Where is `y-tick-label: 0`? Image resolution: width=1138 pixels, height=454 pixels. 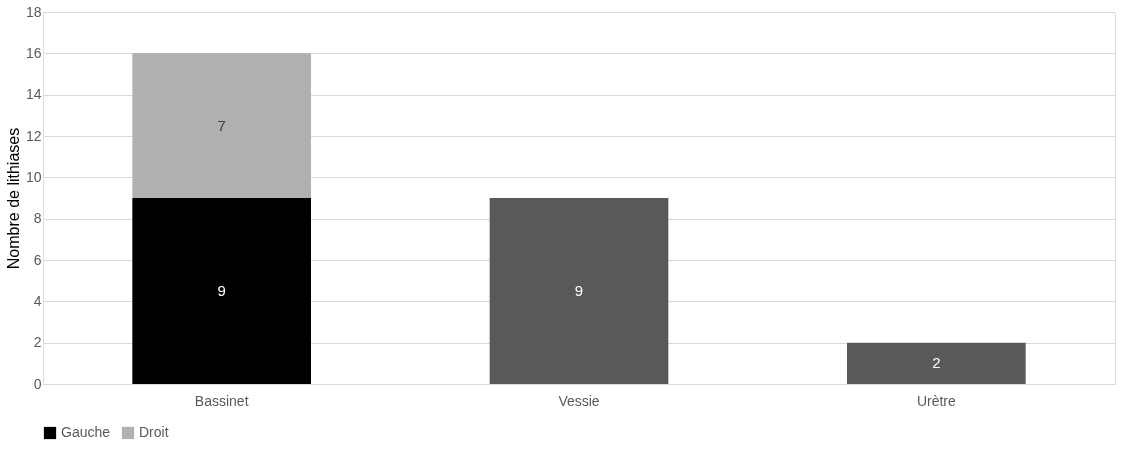
y-tick-label: 0 is located at coordinates (37, 383).